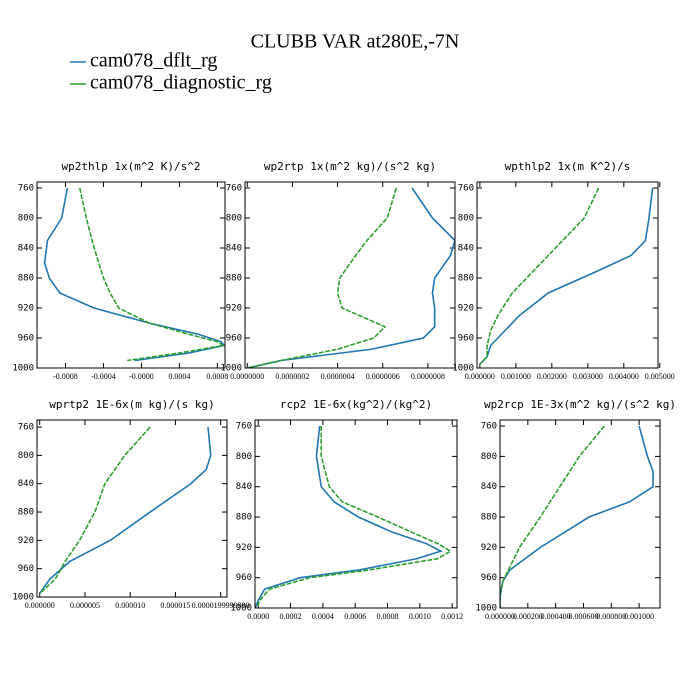 The height and width of the screenshot is (700, 700). What do you see at coordinates (175, 605) in the screenshot?
I see `x-tick-label: 0.000015` at bounding box center [175, 605].